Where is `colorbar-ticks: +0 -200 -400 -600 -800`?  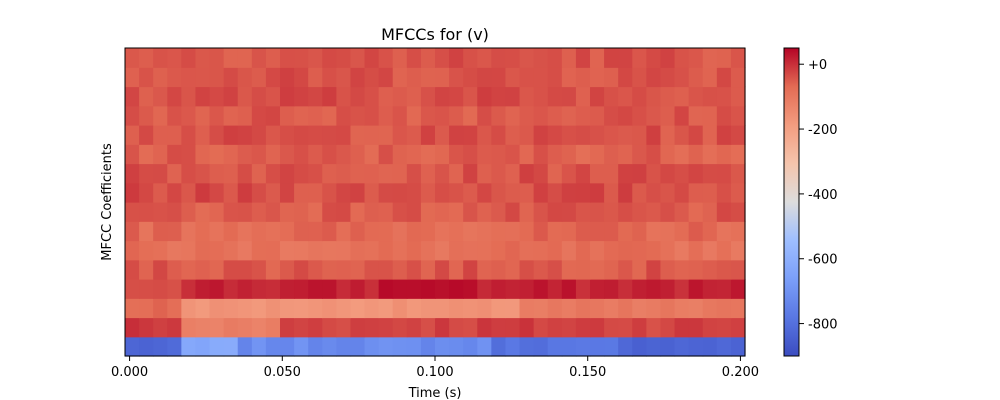 colorbar-ticks: +0 -200 -400 -600 -800 is located at coordinates (818, 195).